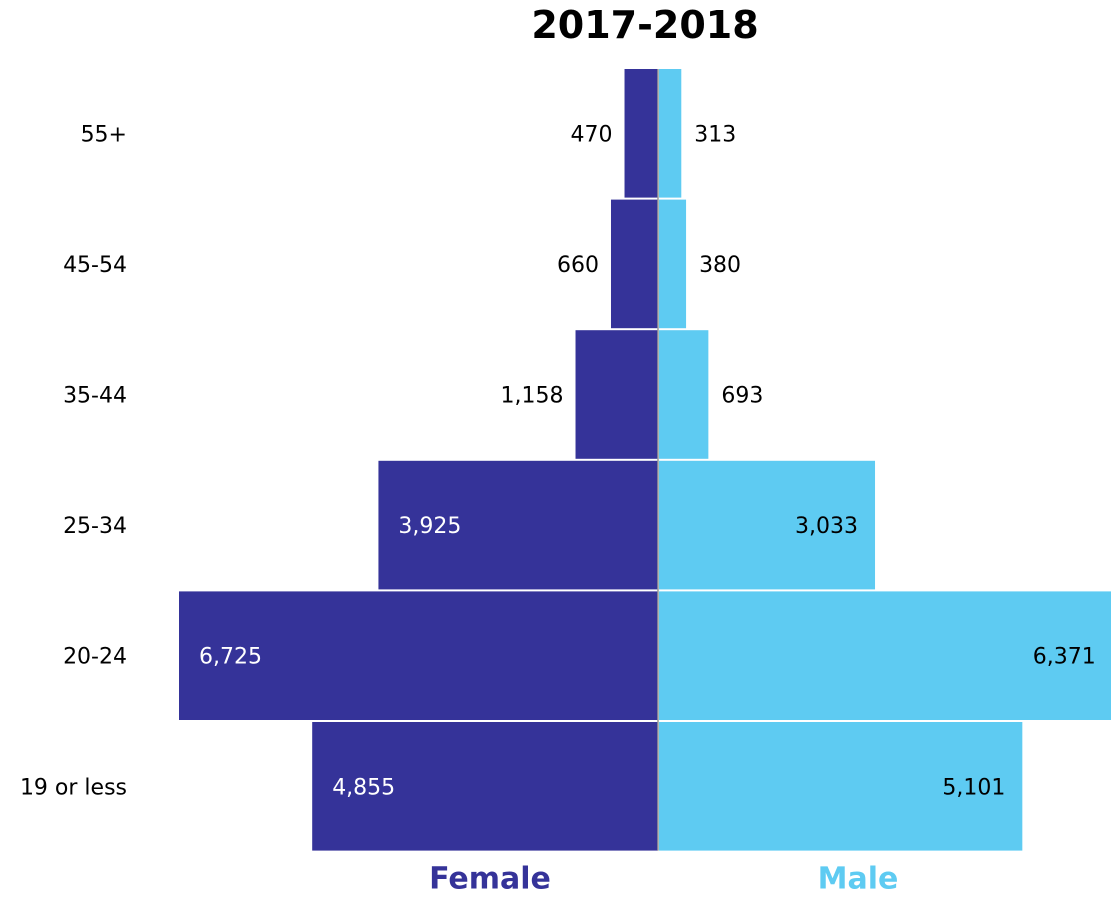  Describe the element at coordinates (1064, 657) in the screenshot. I see `male-value-label: 6,371` at that location.